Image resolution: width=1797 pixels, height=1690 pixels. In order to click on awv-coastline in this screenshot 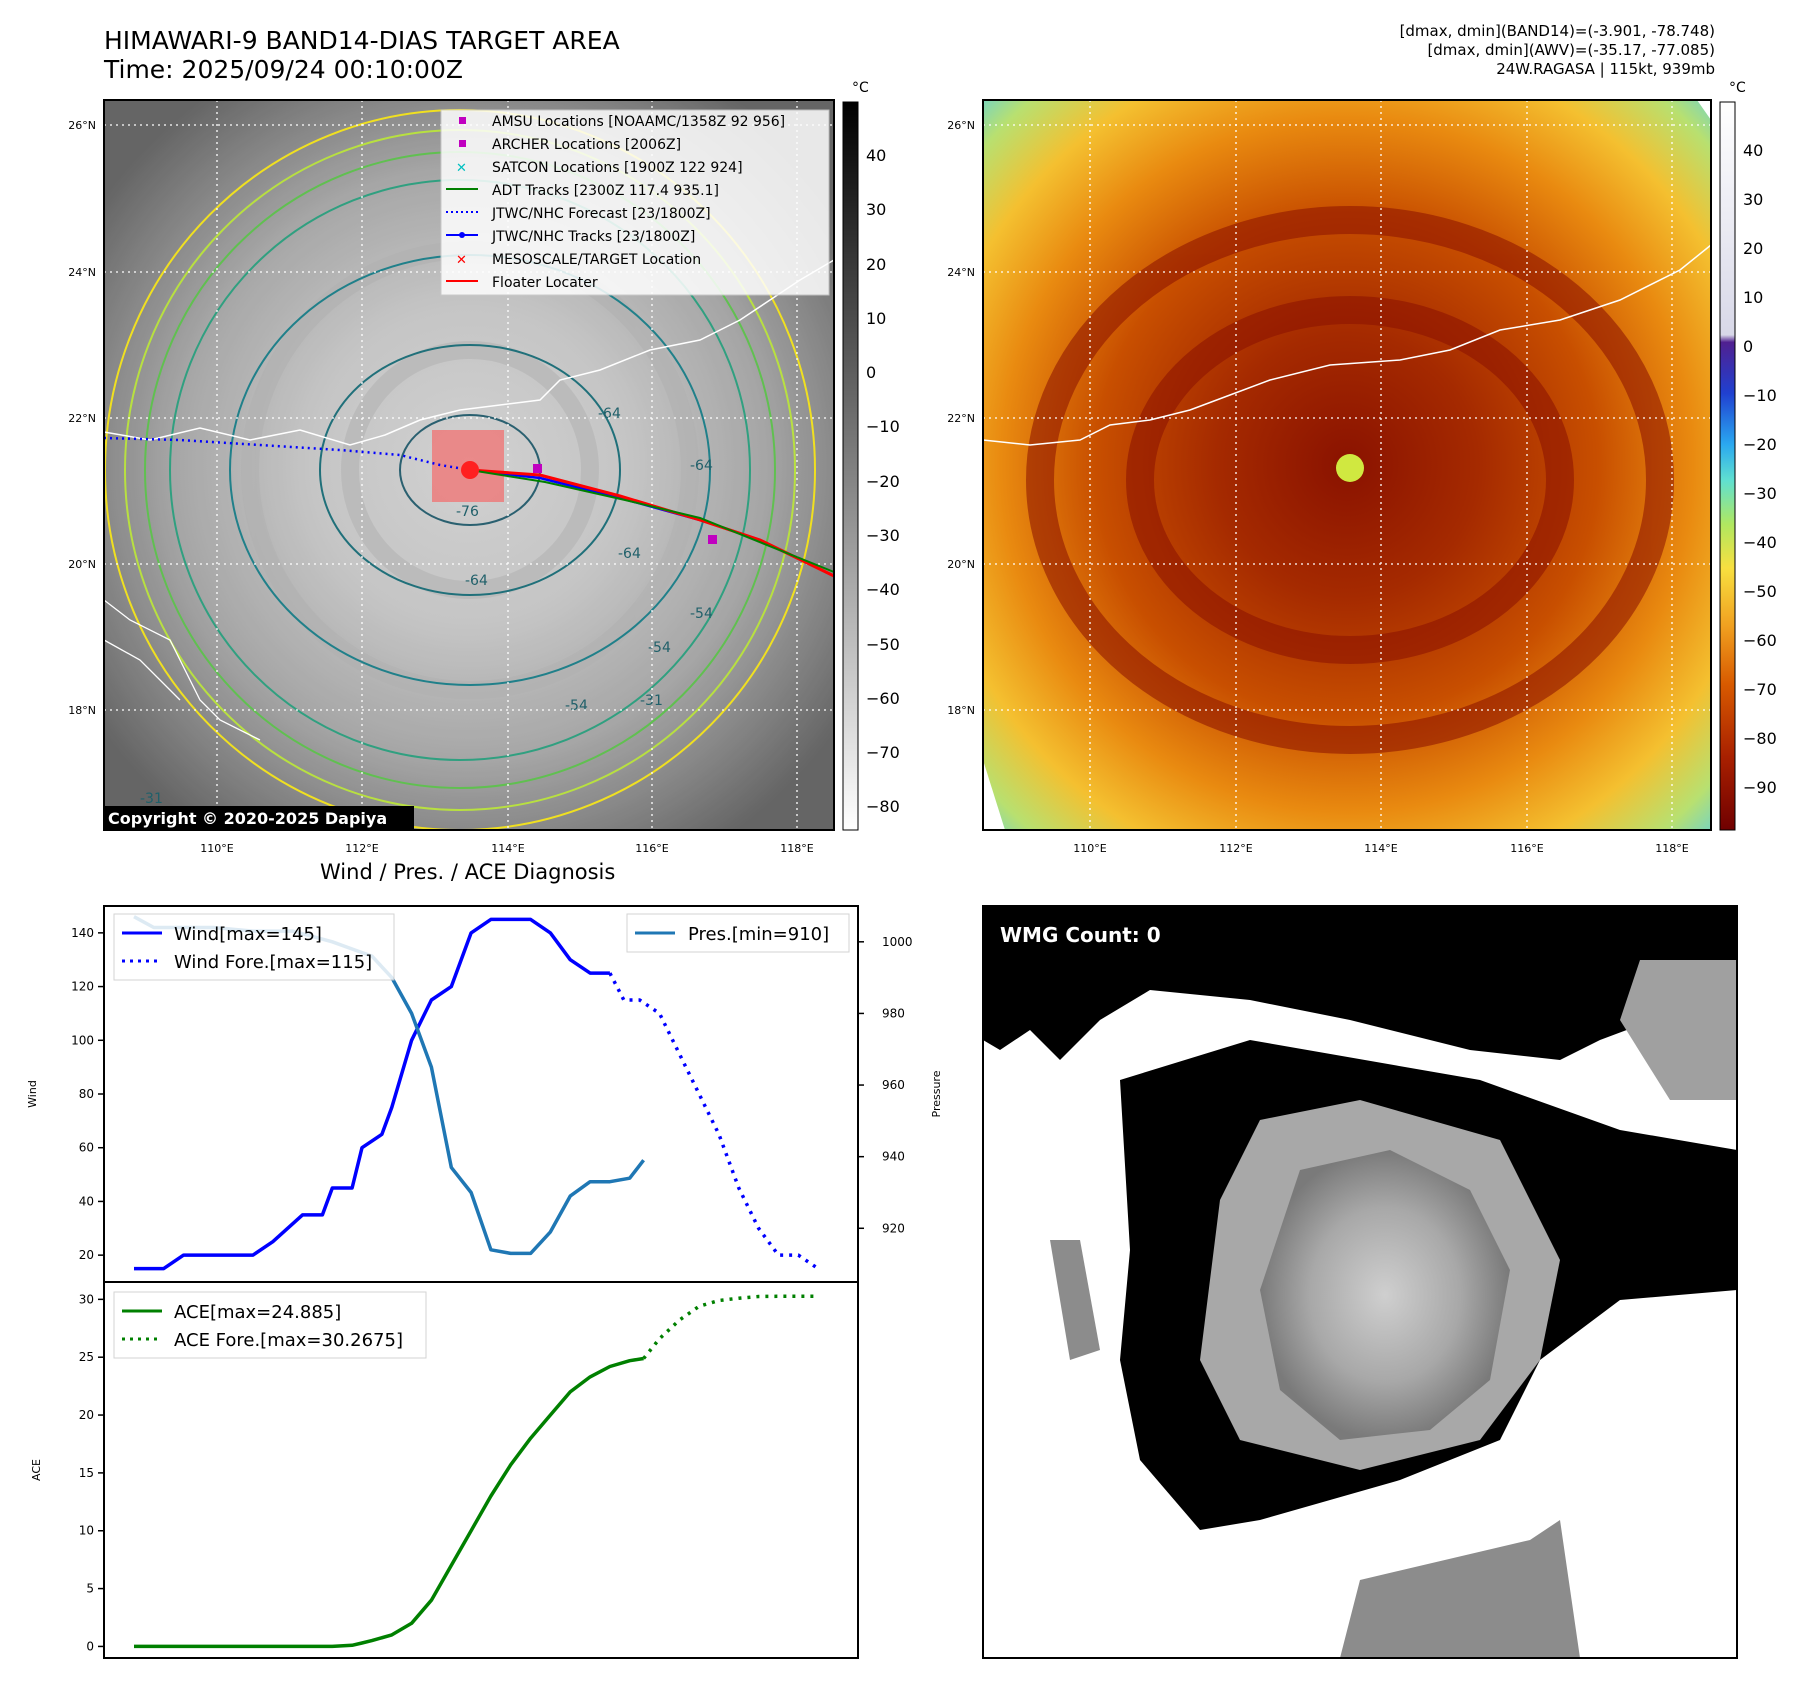, I will do `click(1347, 345)`.